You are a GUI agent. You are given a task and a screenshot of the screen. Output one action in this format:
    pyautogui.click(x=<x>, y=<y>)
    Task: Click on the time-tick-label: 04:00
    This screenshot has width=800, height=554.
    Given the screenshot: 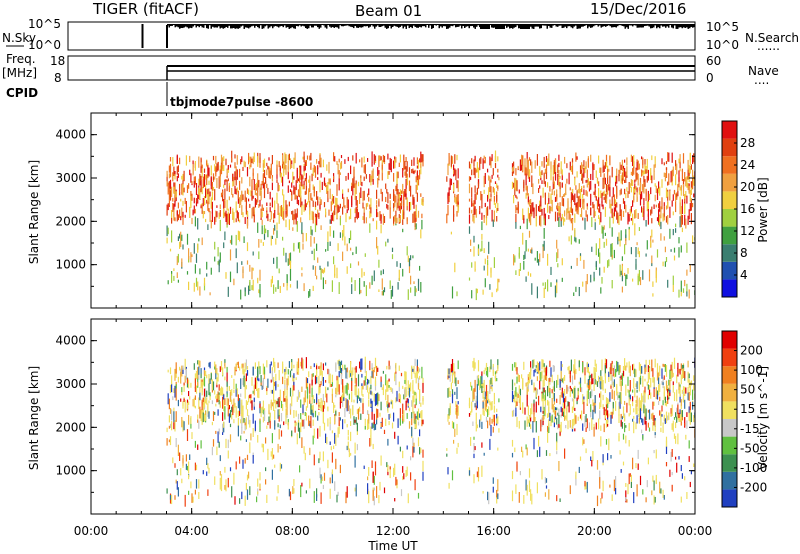 What is the action you would take?
    pyautogui.click(x=191, y=531)
    